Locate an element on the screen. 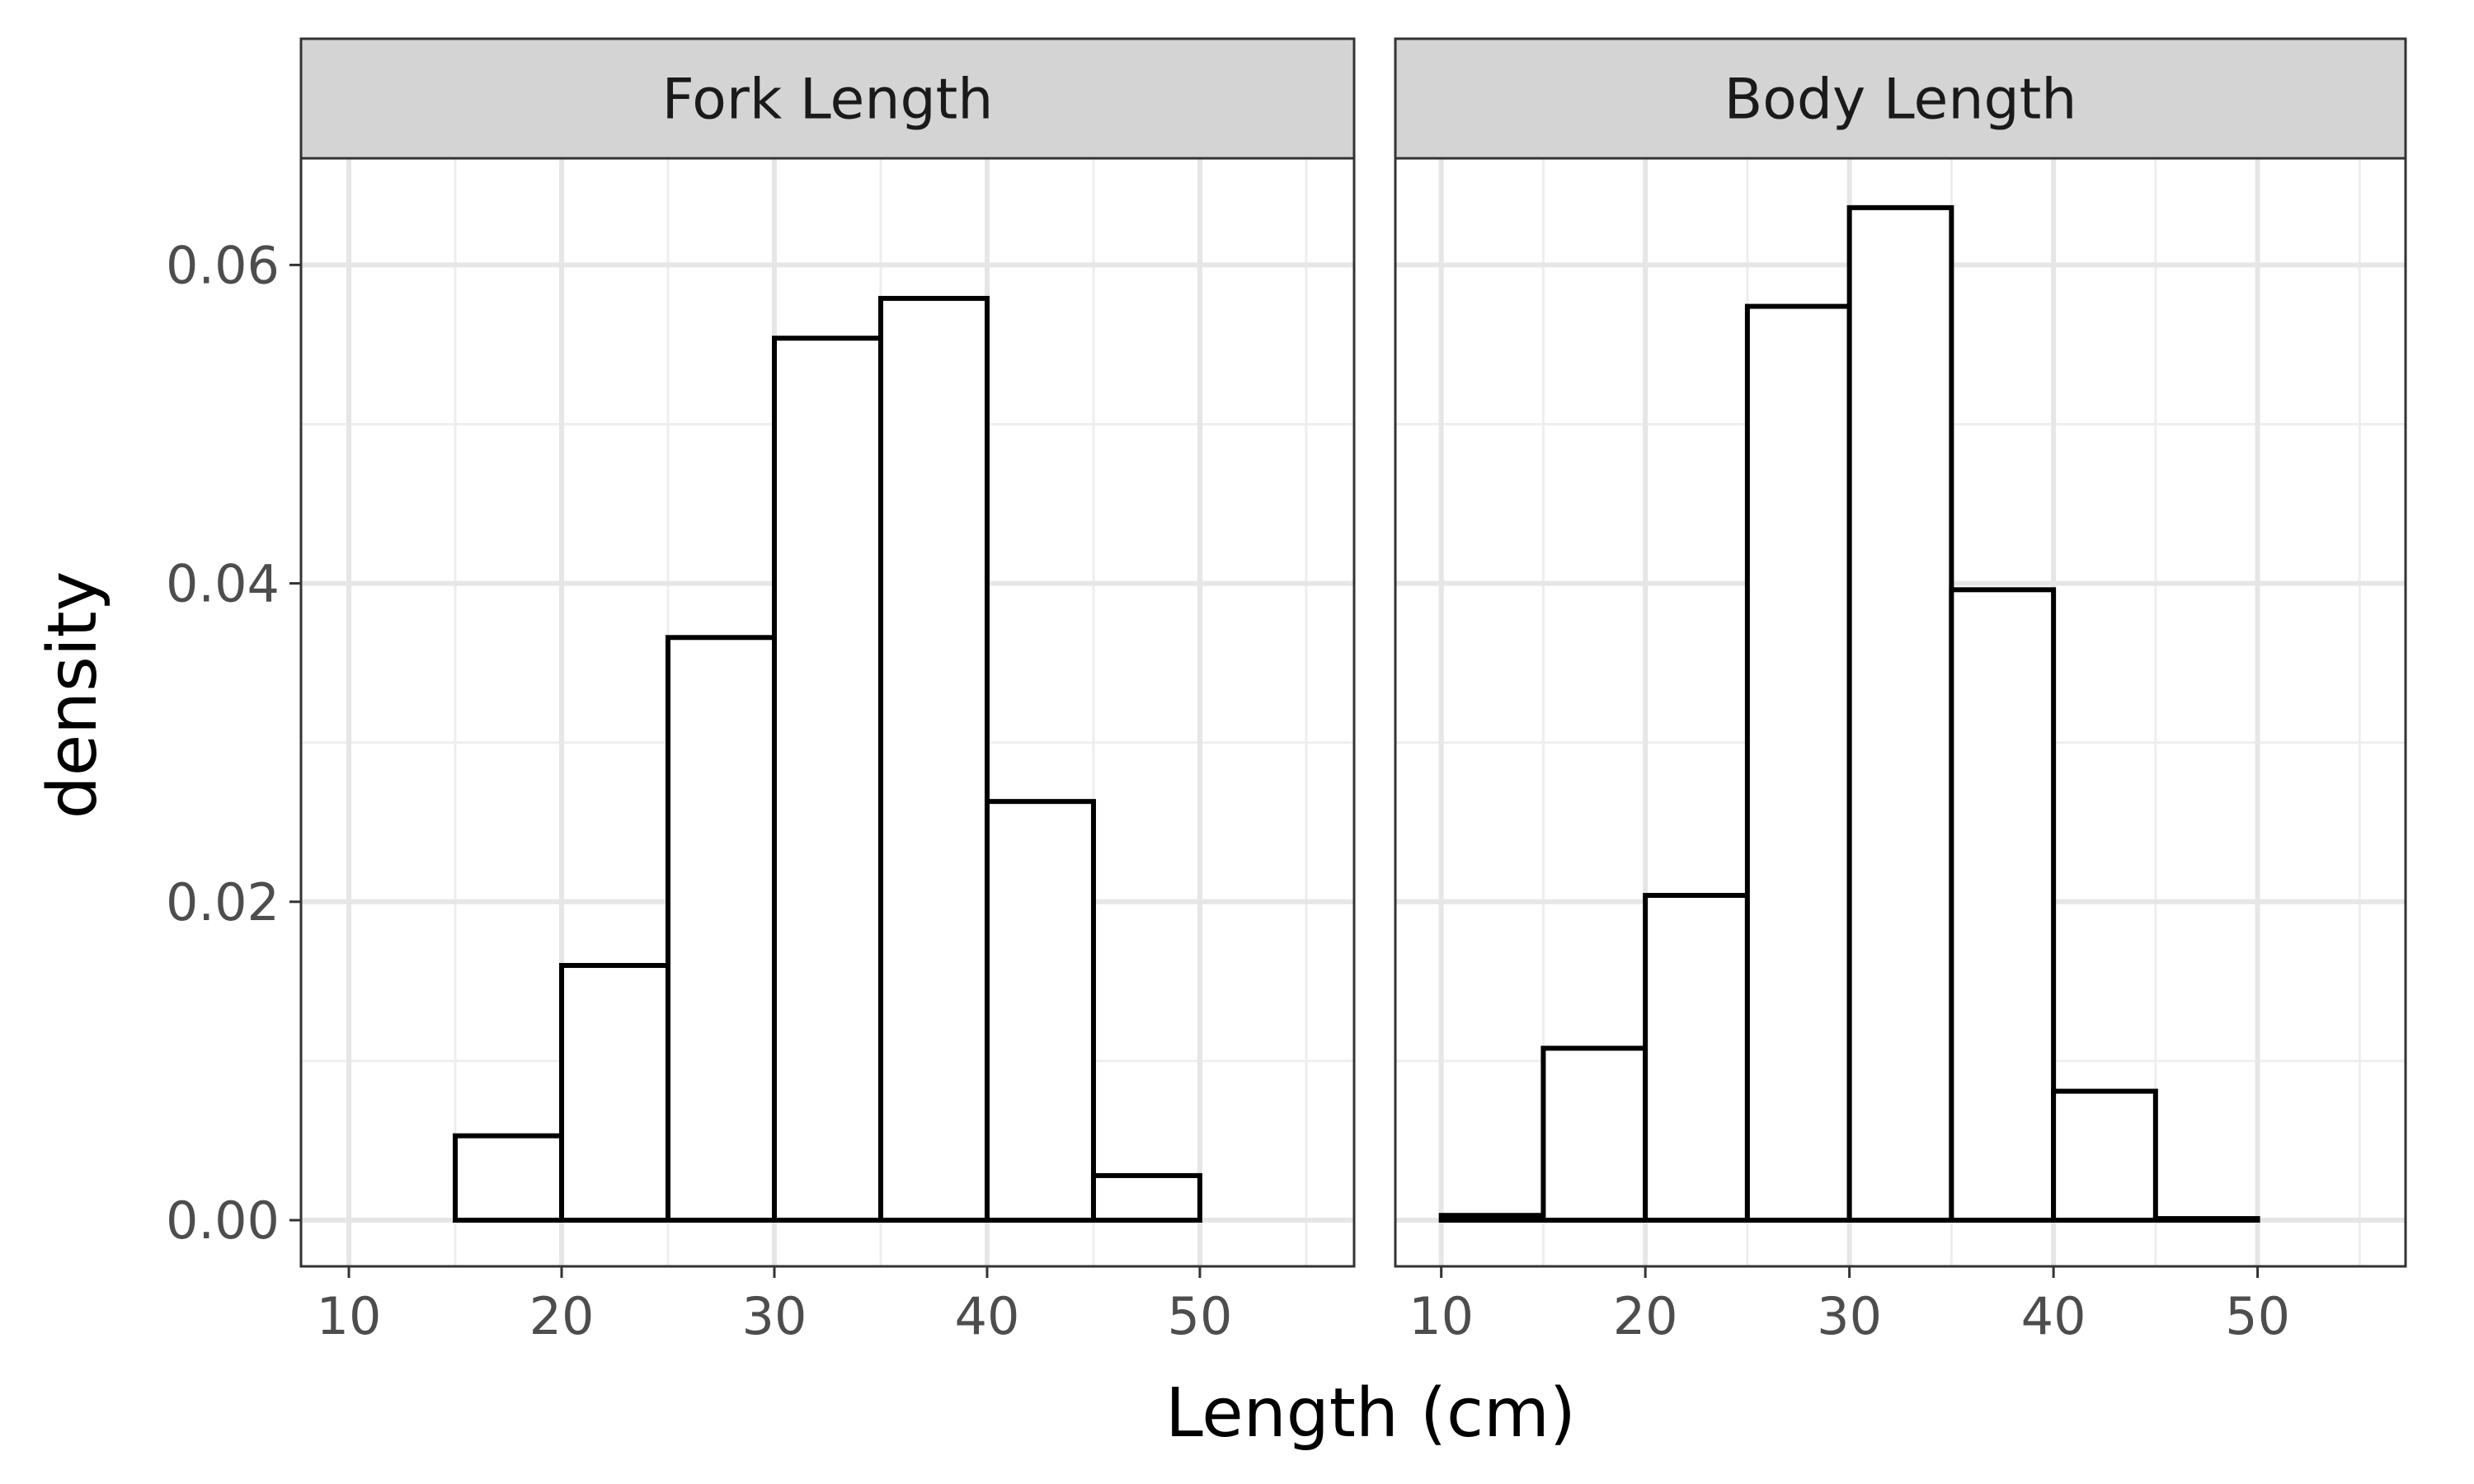  facet-strip-label: Body Length is located at coordinates (1900, 100).